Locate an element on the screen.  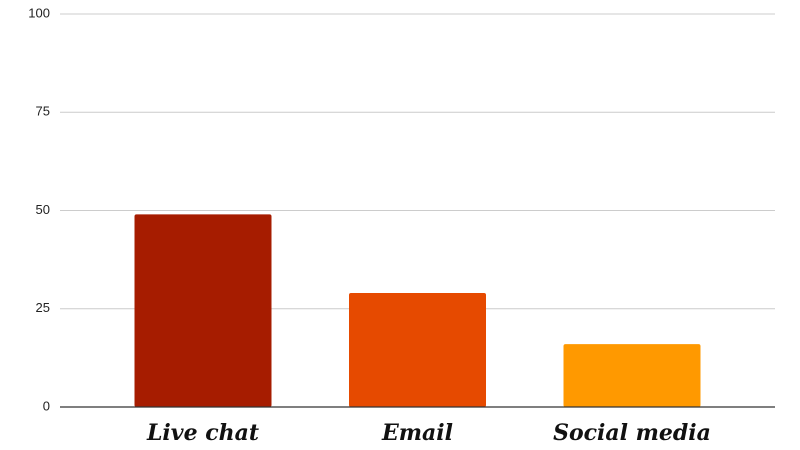
y-tick-label: 50 is located at coordinates (43, 209).